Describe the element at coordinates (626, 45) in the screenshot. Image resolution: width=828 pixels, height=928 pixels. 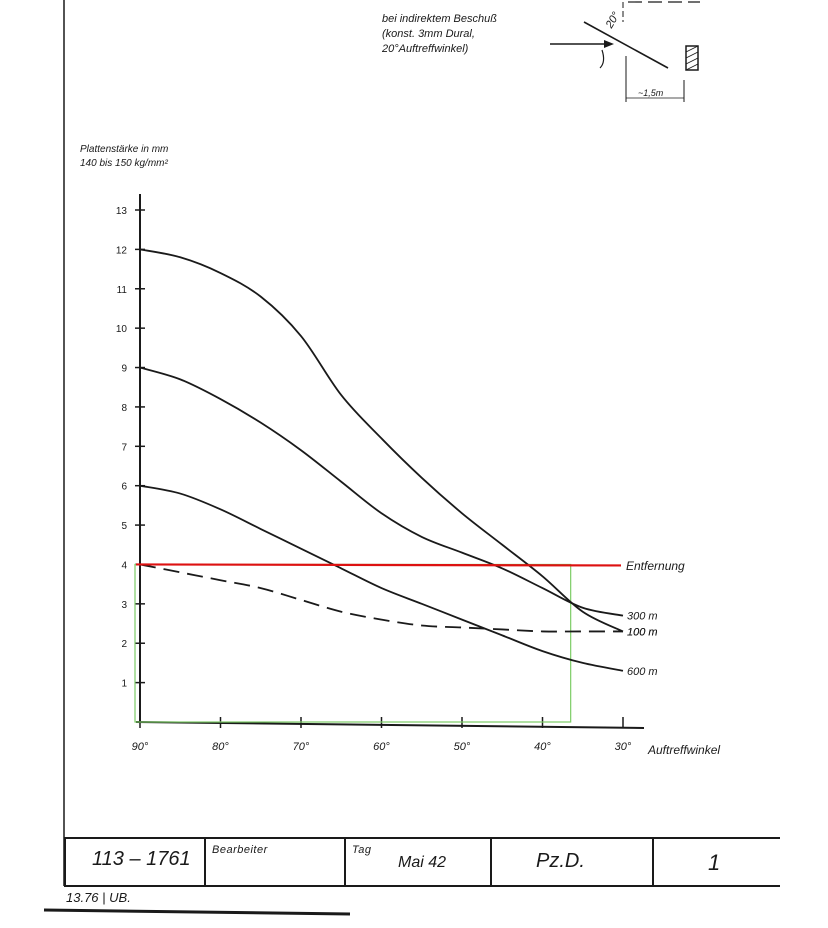
I see `sketch-plate` at that location.